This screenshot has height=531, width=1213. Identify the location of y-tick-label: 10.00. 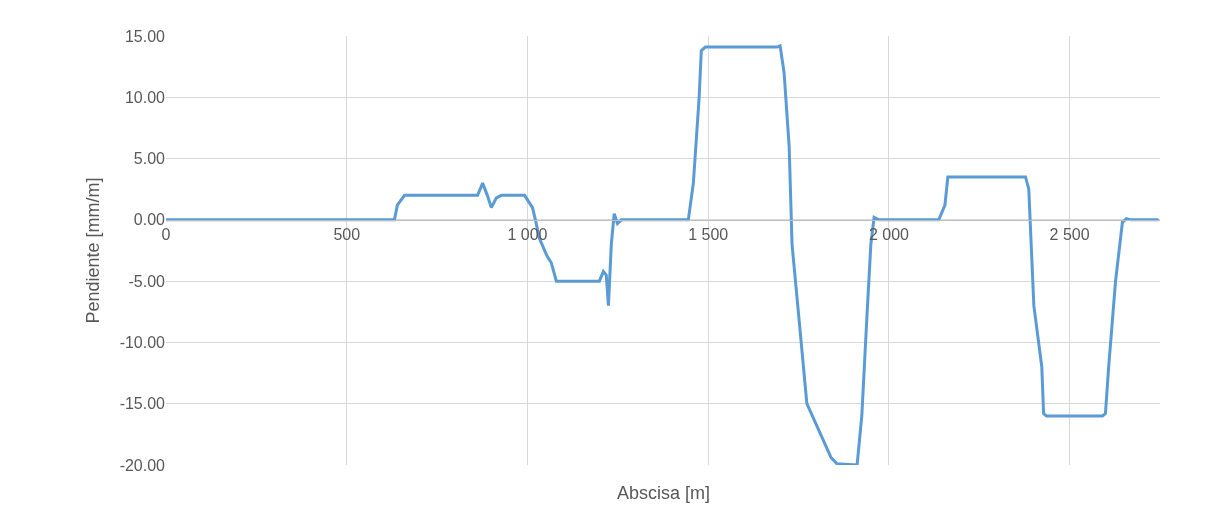
(145, 97).